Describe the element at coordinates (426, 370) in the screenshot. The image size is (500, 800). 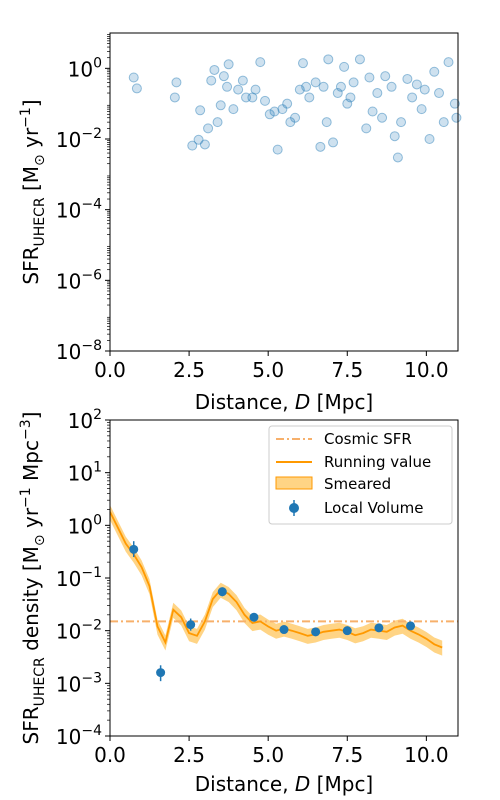
I see `top-x-tick-label: 10.0` at that location.